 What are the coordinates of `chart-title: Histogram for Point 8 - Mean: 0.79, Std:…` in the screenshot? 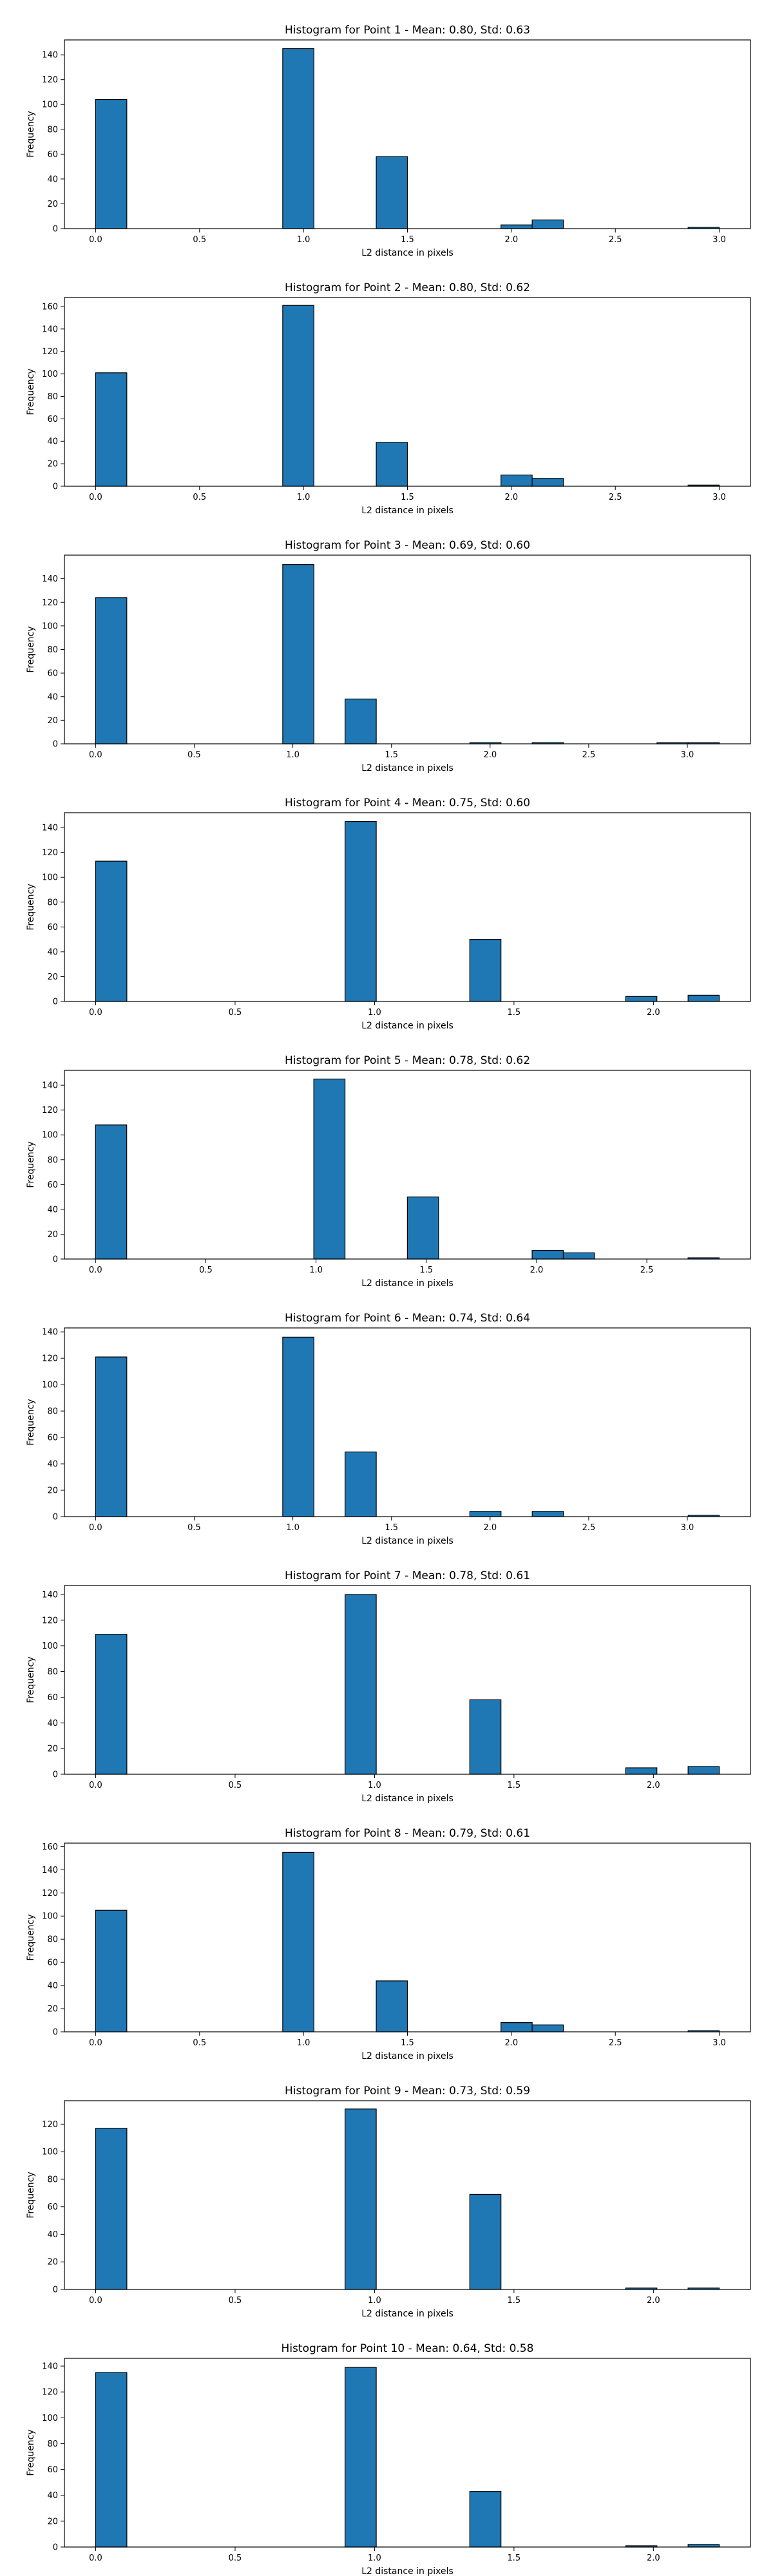 It's located at (407, 1834).